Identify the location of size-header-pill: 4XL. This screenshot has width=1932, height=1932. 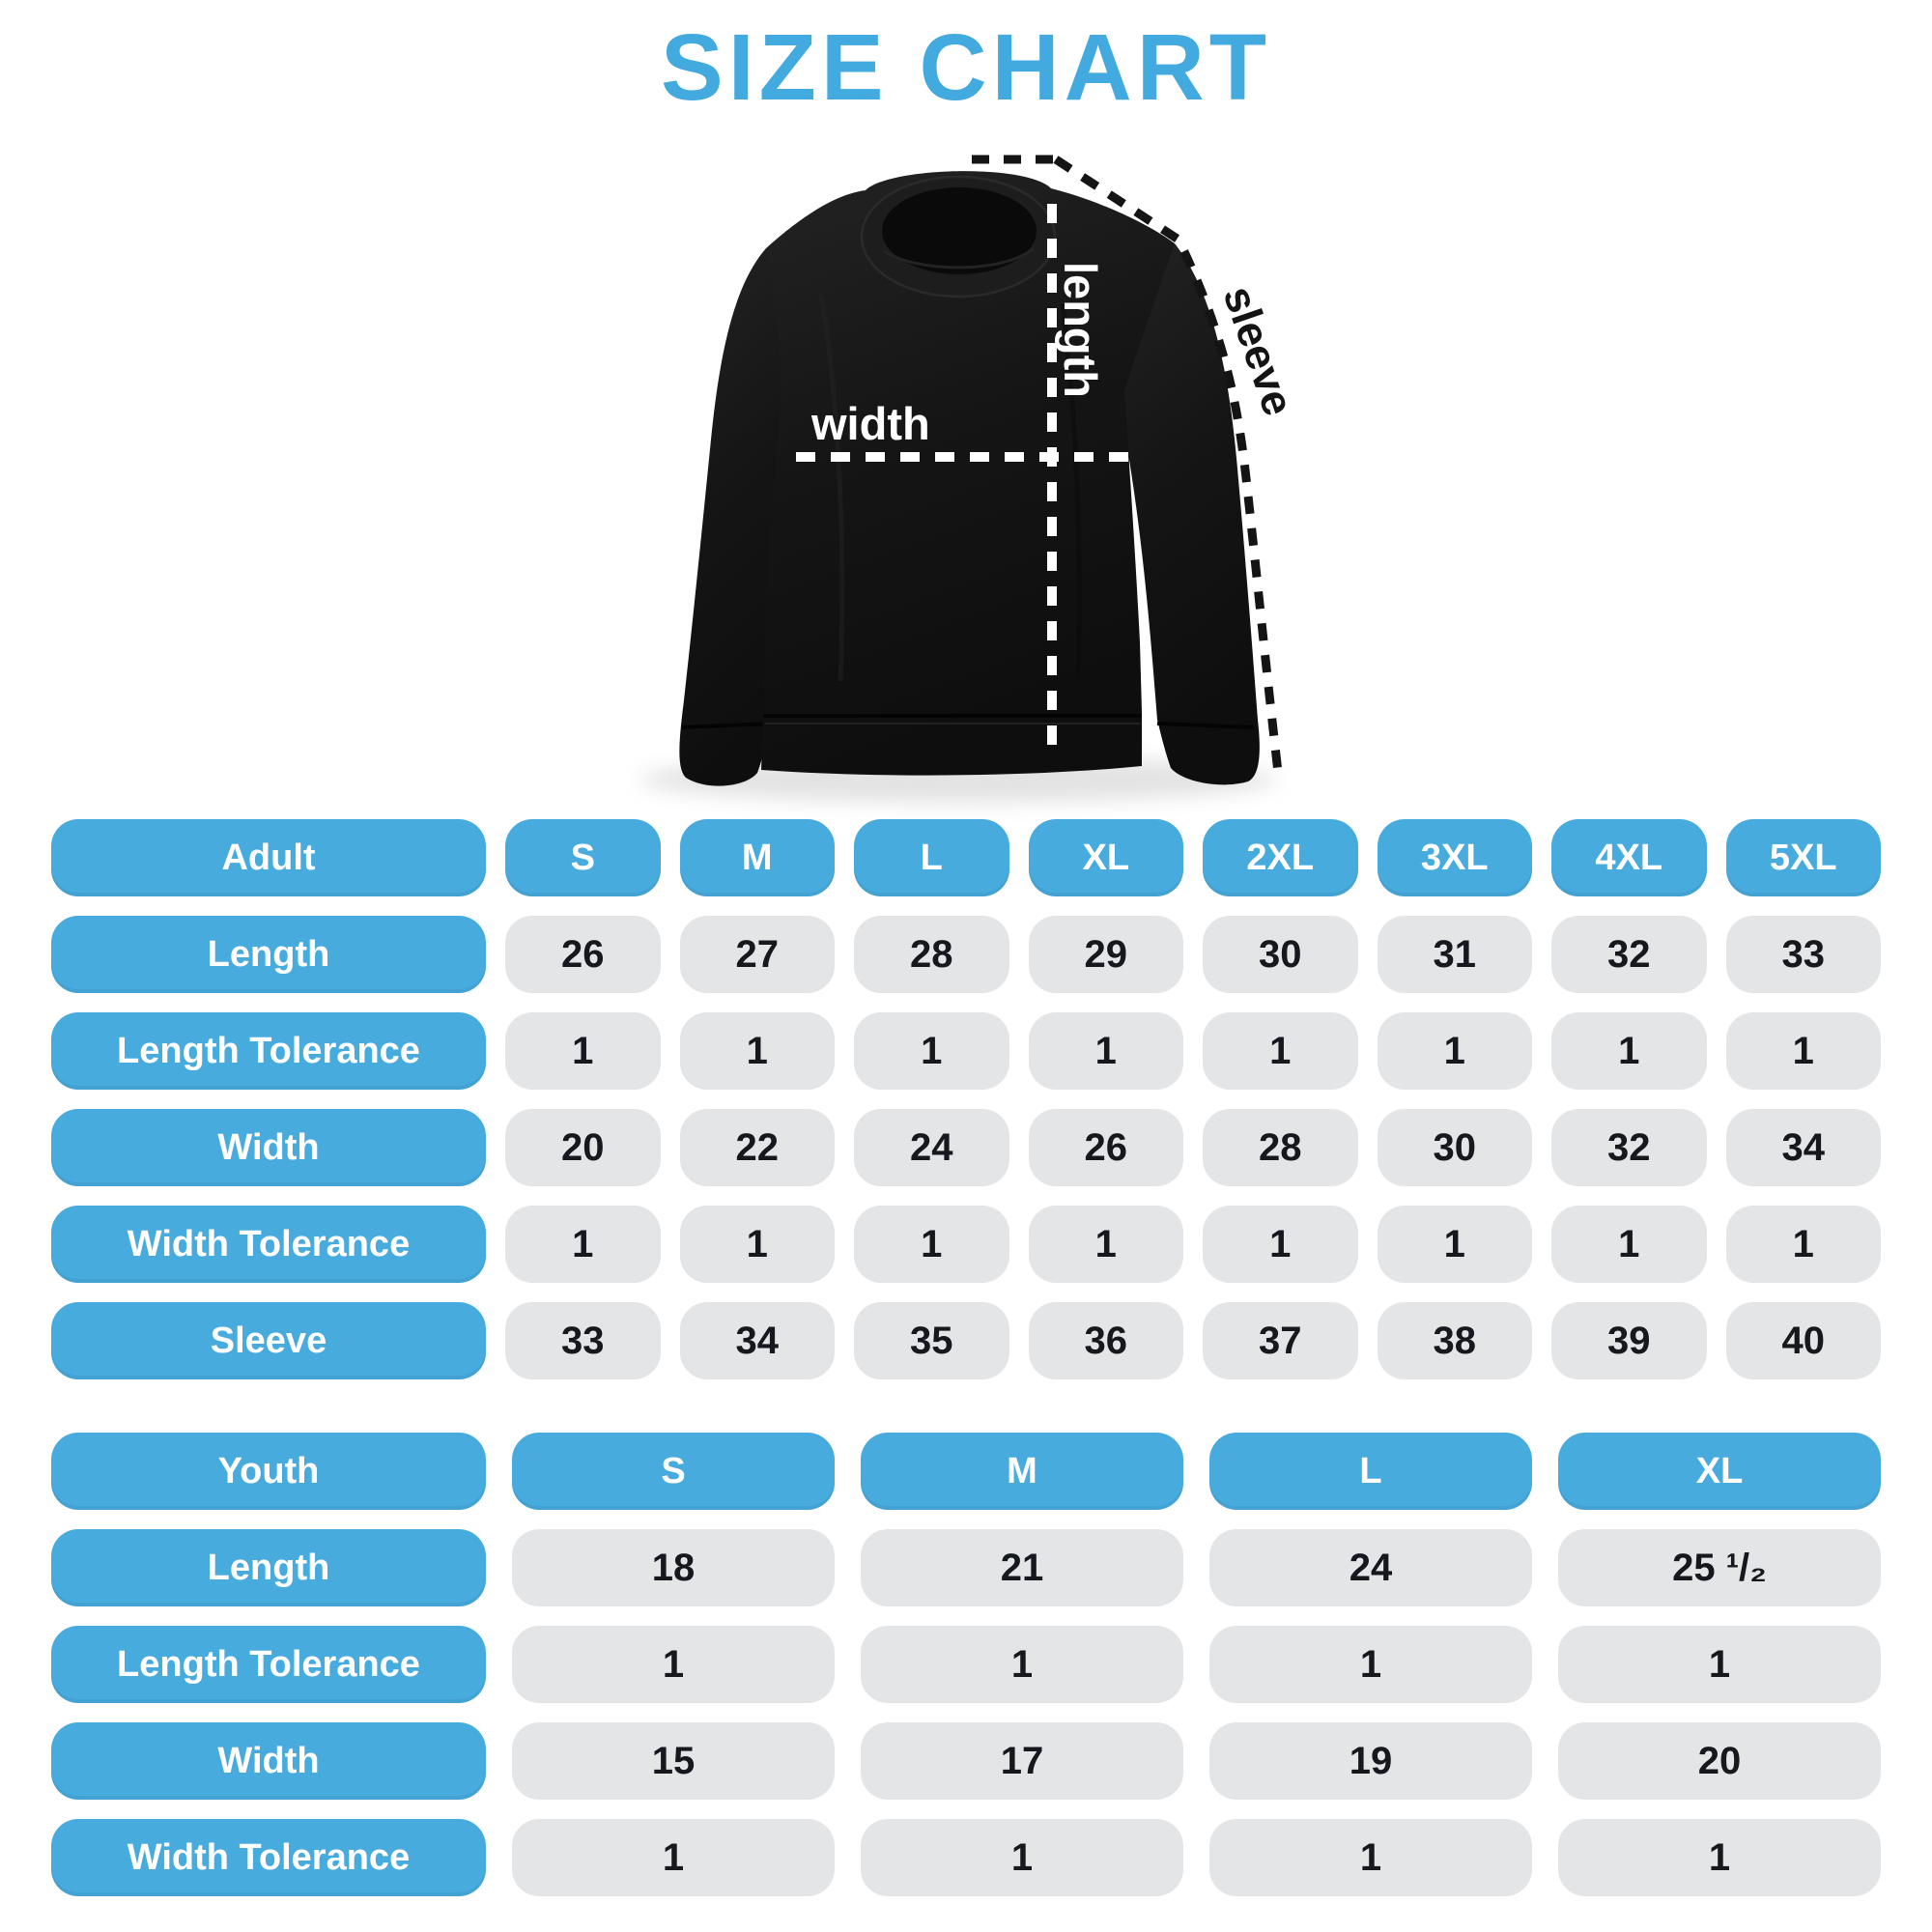
(1629, 857).